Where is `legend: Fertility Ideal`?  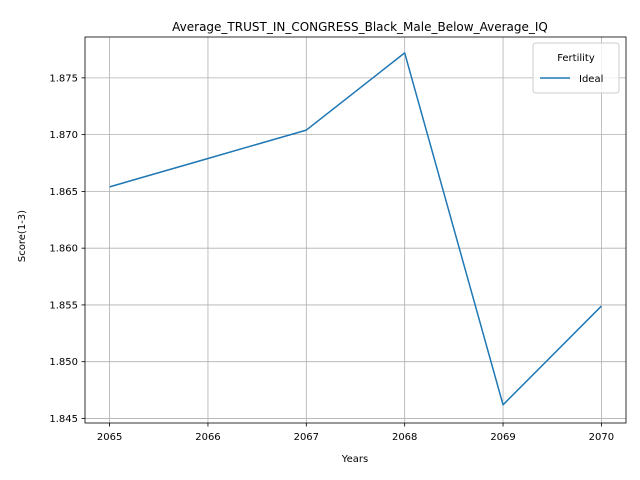 legend: Fertility Ideal is located at coordinates (576, 68).